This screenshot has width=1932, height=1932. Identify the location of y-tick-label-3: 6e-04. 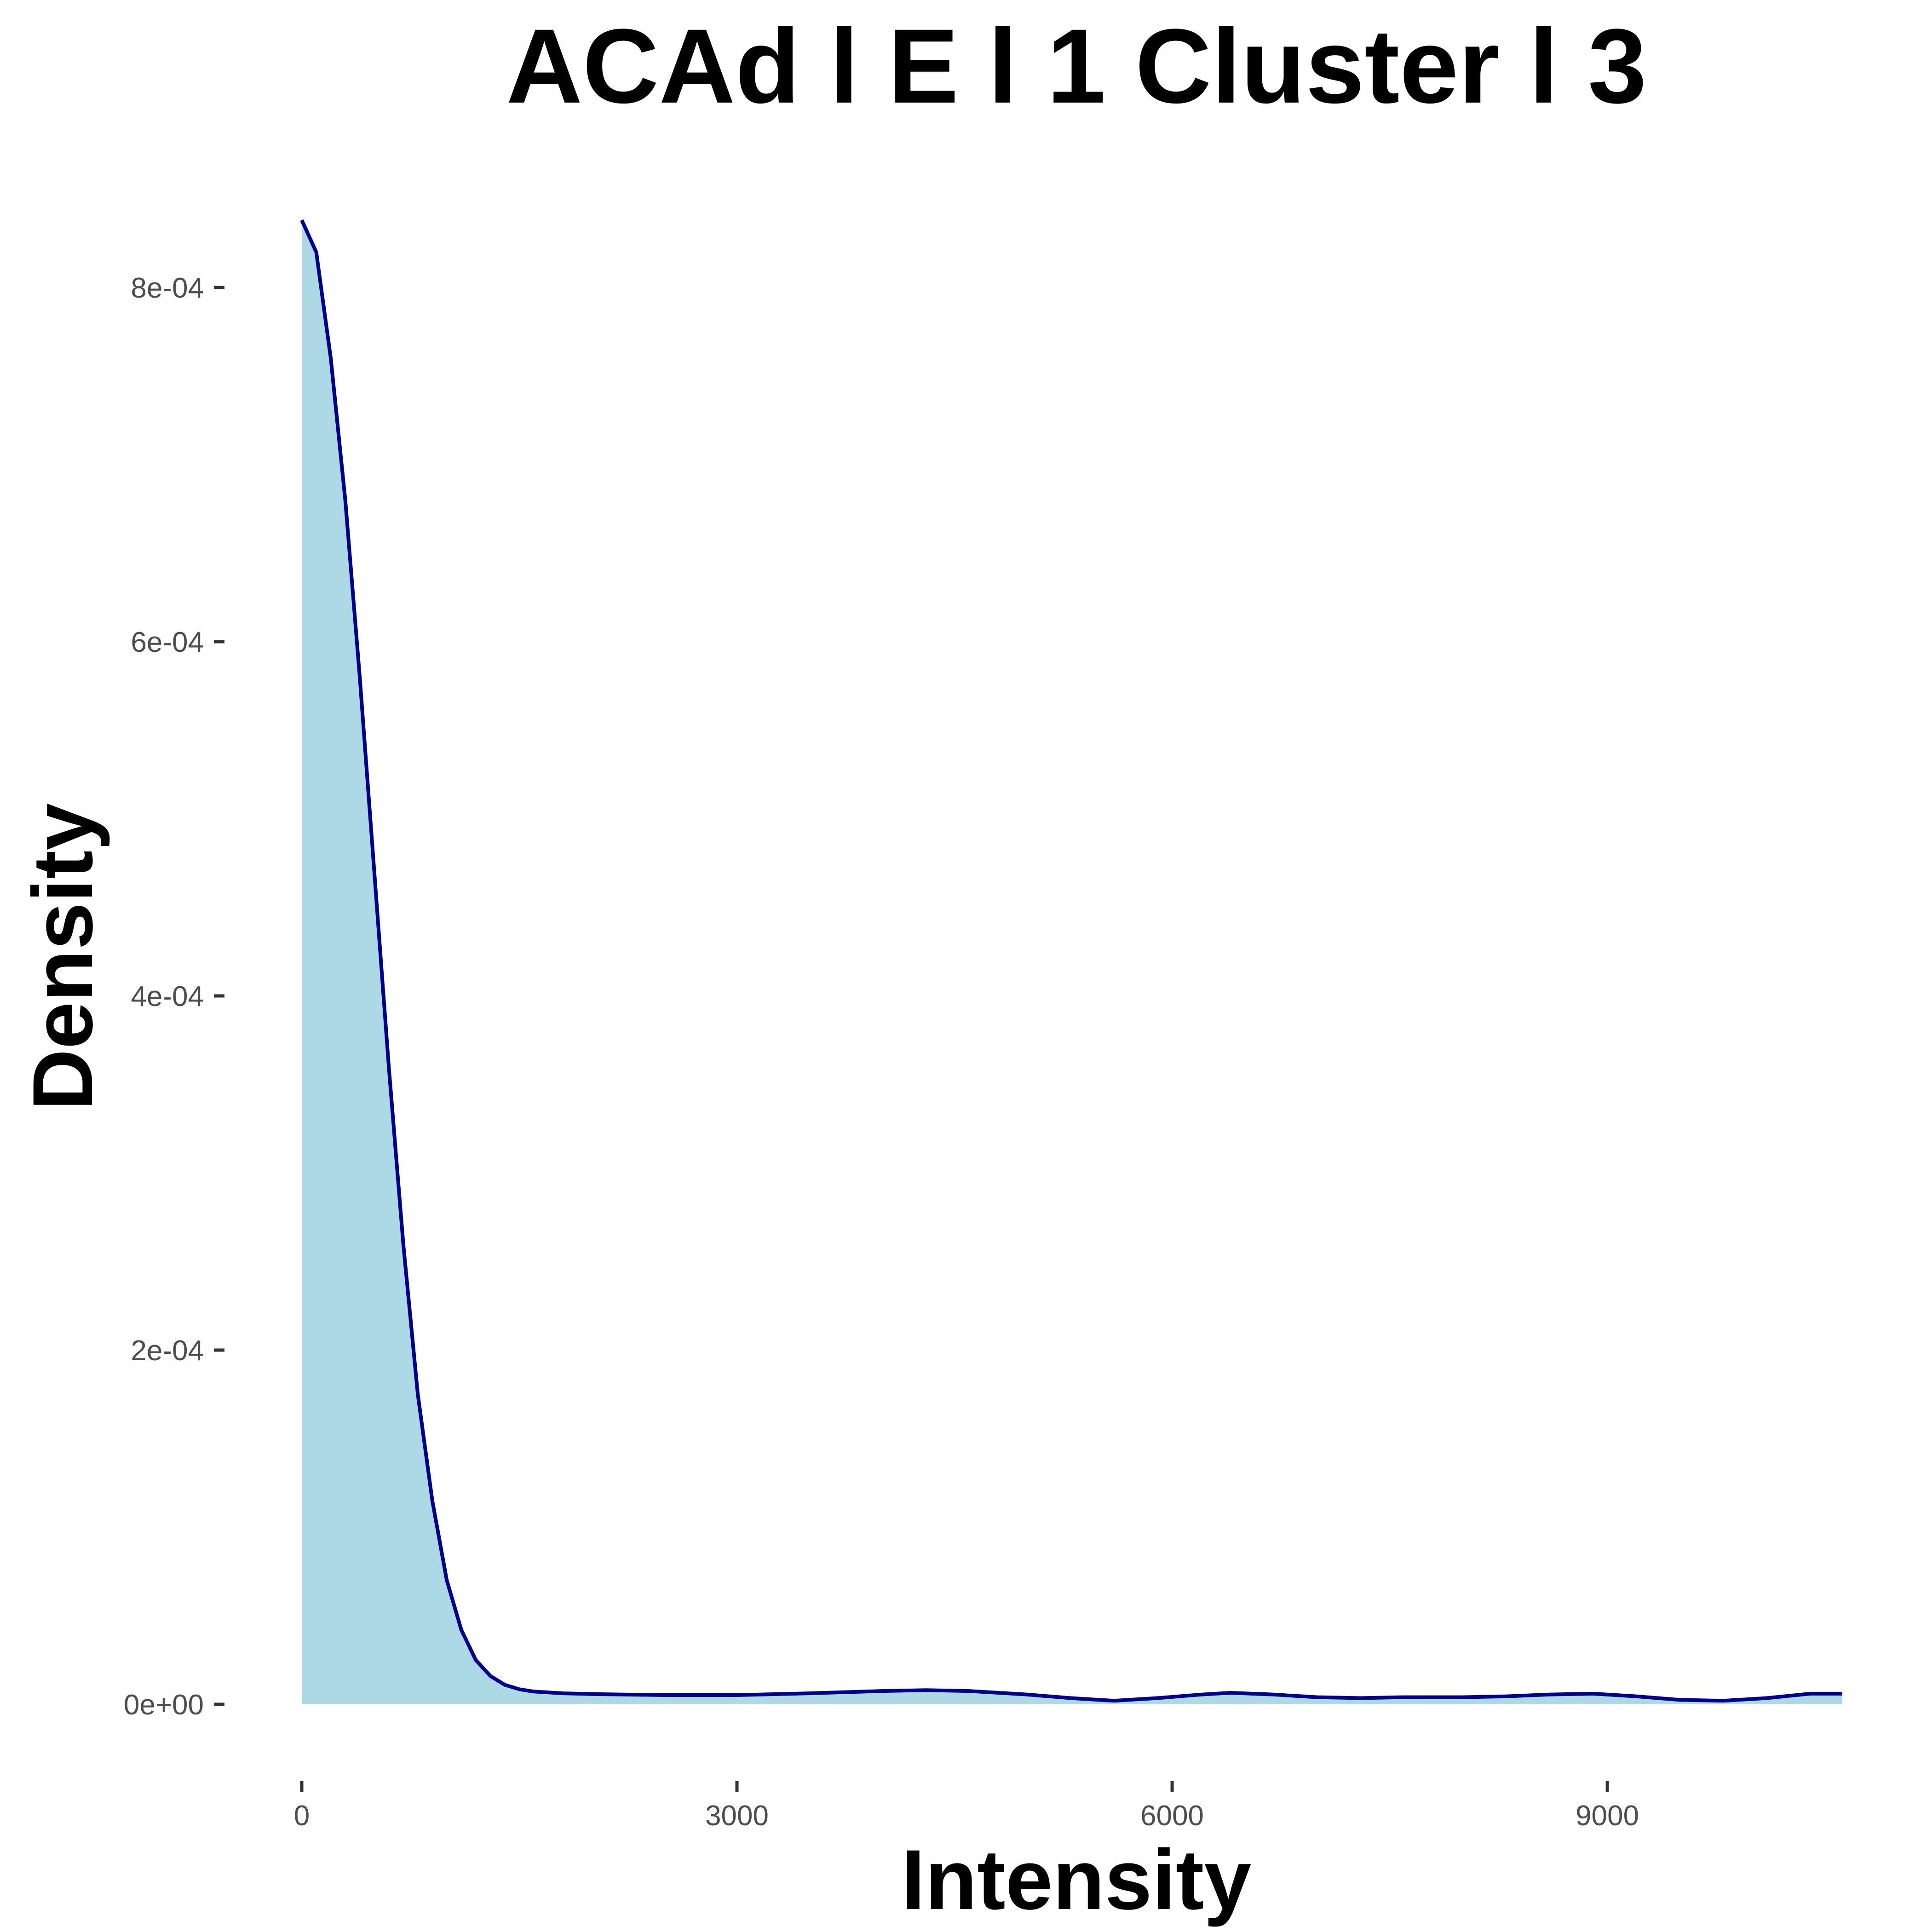
(167, 642).